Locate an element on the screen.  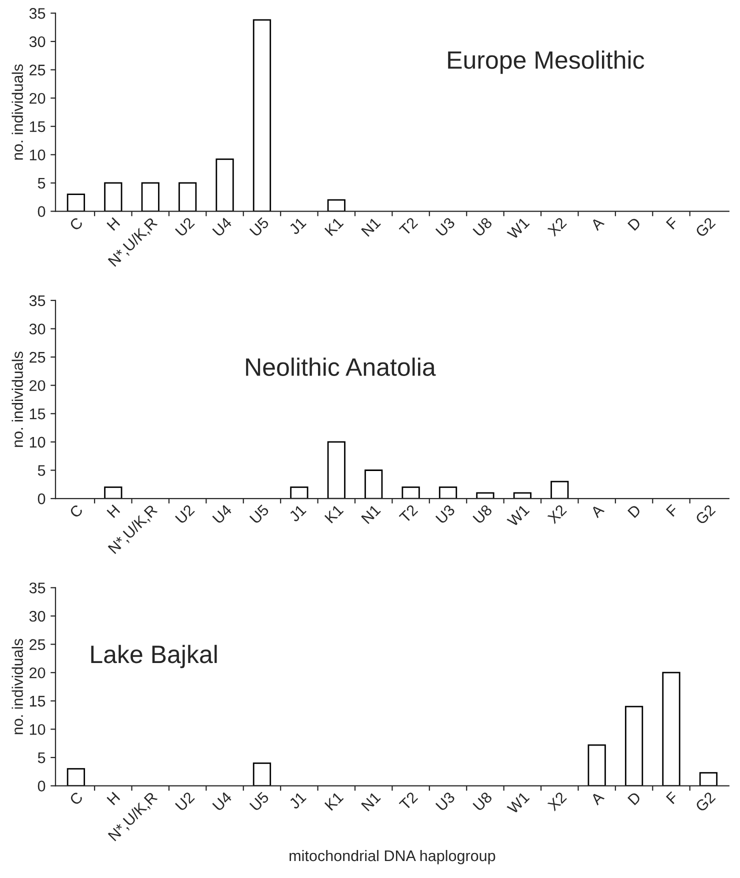
text: Lake Bajkal is located at coordinates (154, 656).